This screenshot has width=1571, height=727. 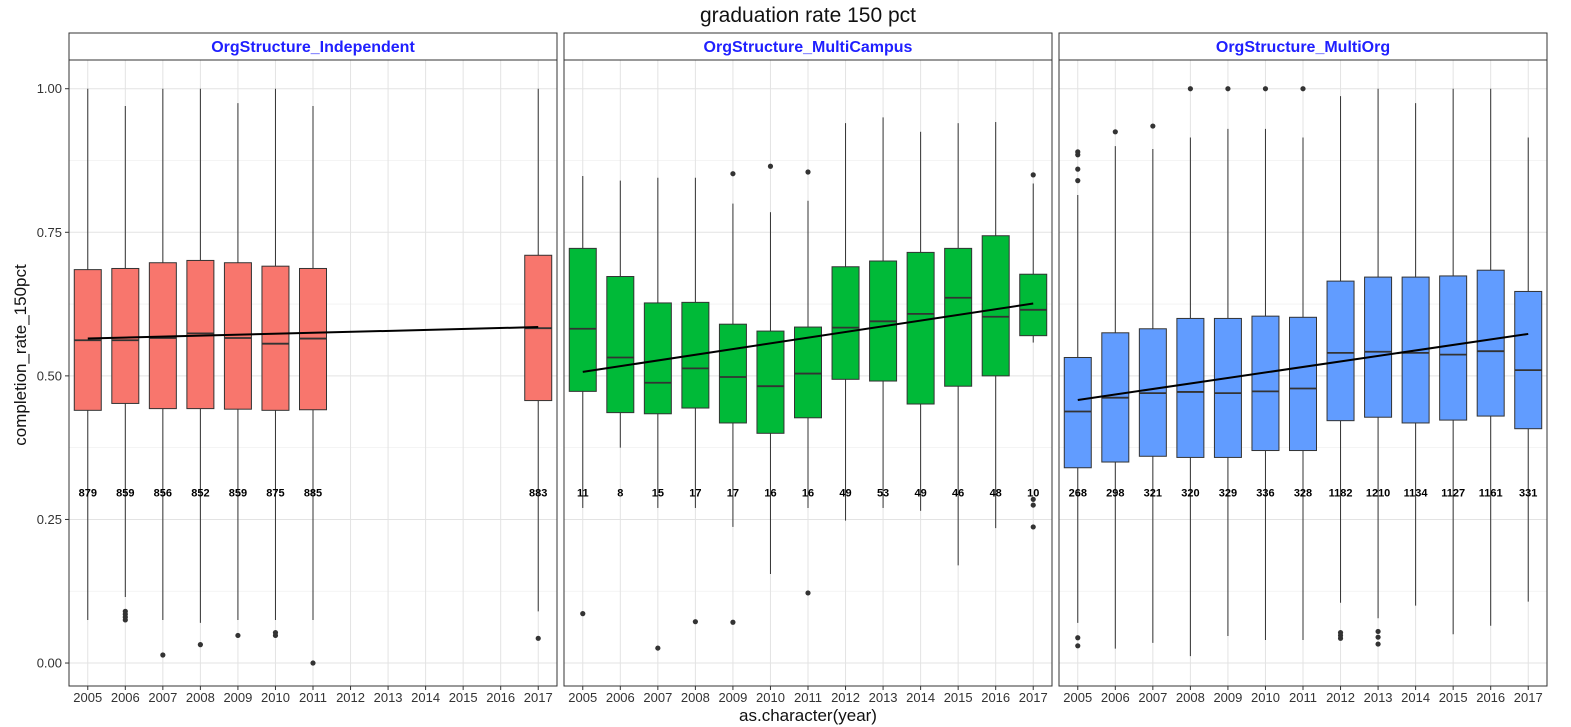 I want to click on count-label: 1210, so click(x=1378, y=493).